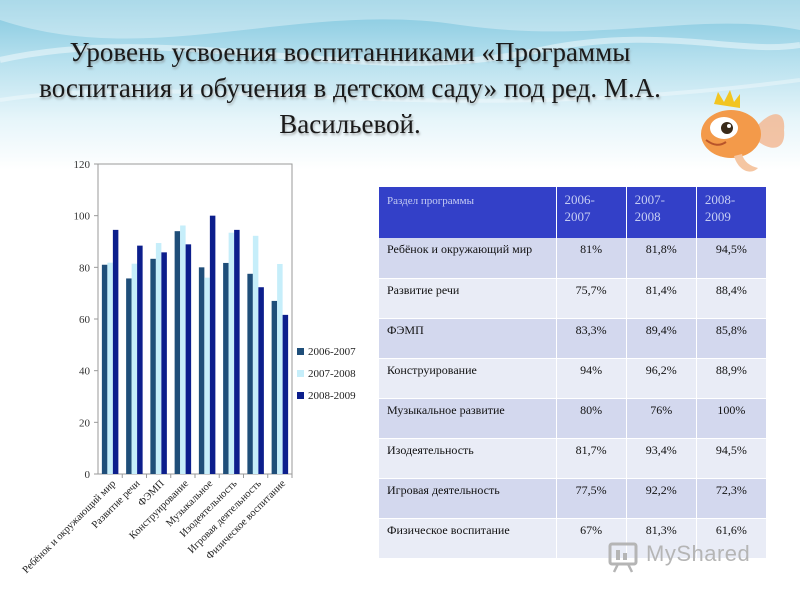  What do you see at coordinates (88, 475) in the screenshot?
I see `y-tick-label: 0` at bounding box center [88, 475].